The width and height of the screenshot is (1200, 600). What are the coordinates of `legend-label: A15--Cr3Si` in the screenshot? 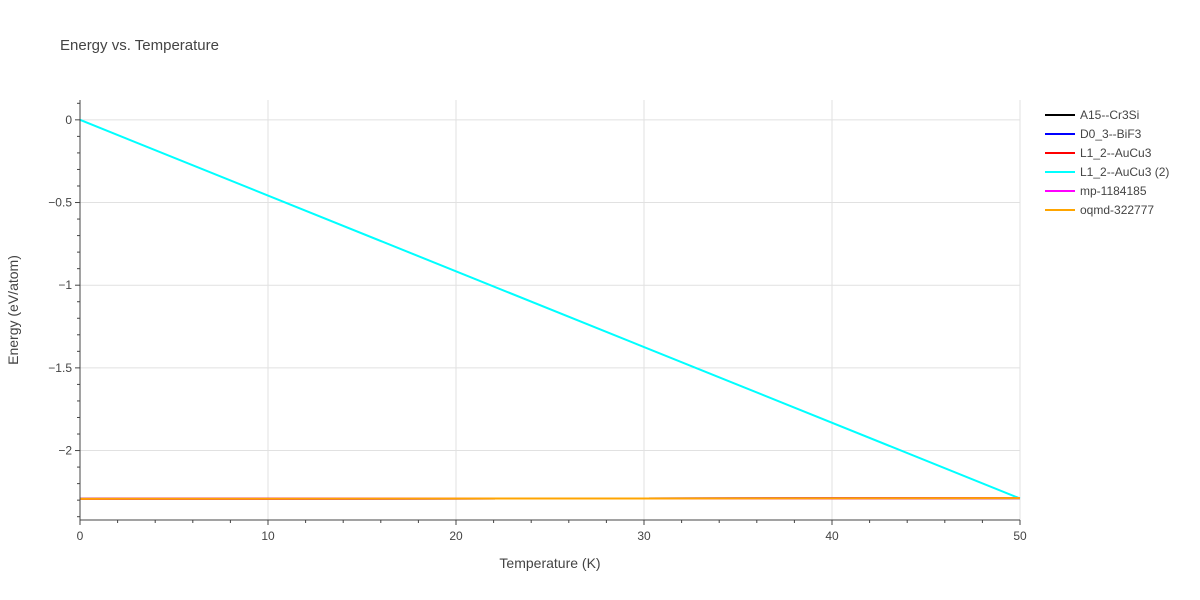 It's located at (1109, 115).